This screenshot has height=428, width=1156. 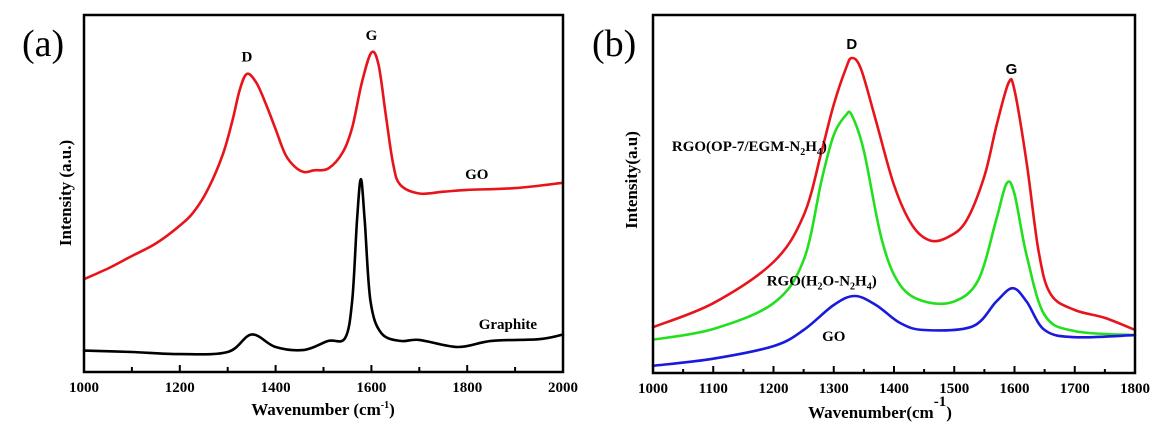 What do you see at coordinates (392, 409) in the screenshot?
I see `panel-a-x-axis-title-close: )` at bounding box center [392, 409].